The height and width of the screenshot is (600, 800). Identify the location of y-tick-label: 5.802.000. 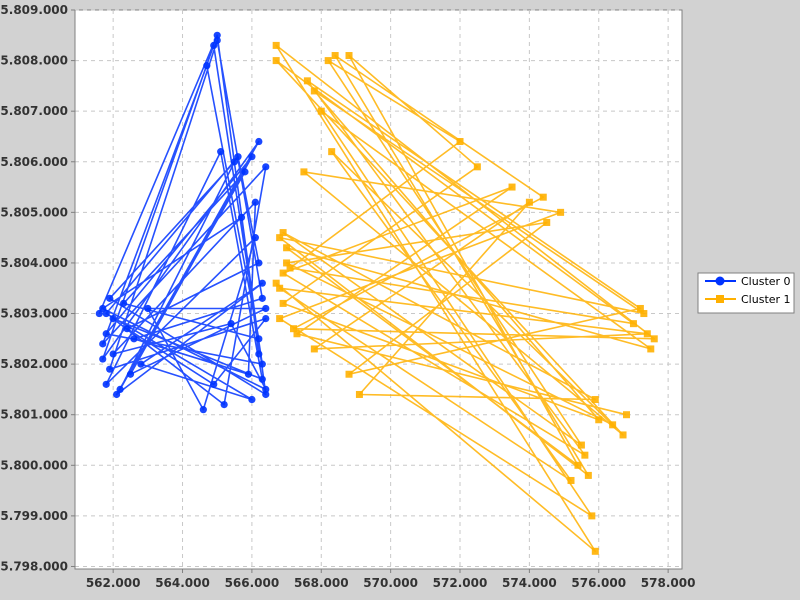
(34, 364).